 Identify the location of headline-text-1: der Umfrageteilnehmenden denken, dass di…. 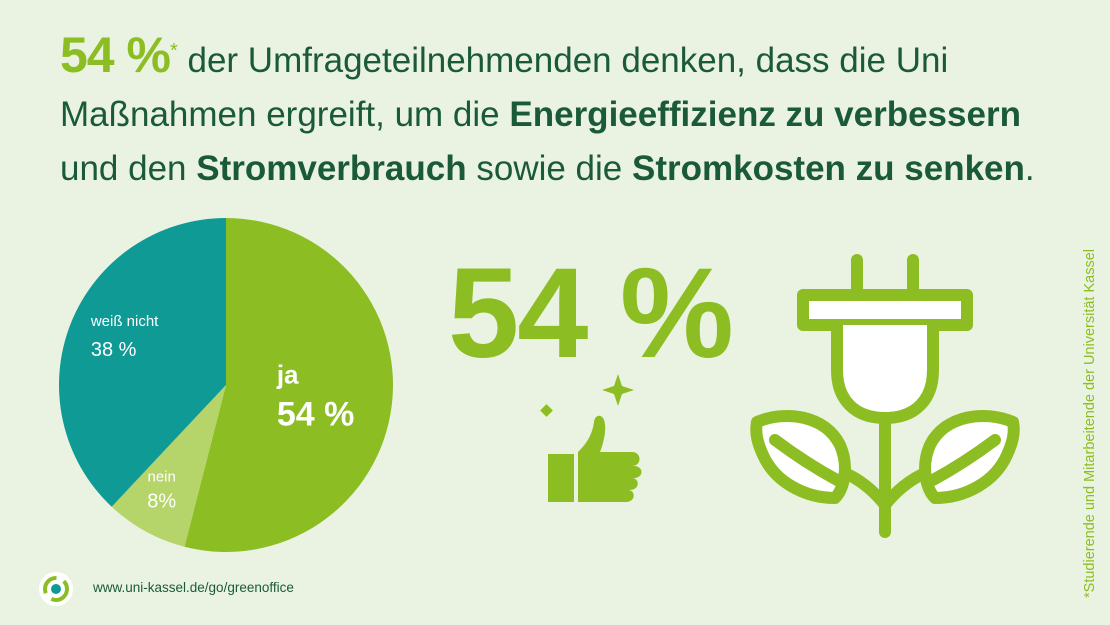
(504, 87).